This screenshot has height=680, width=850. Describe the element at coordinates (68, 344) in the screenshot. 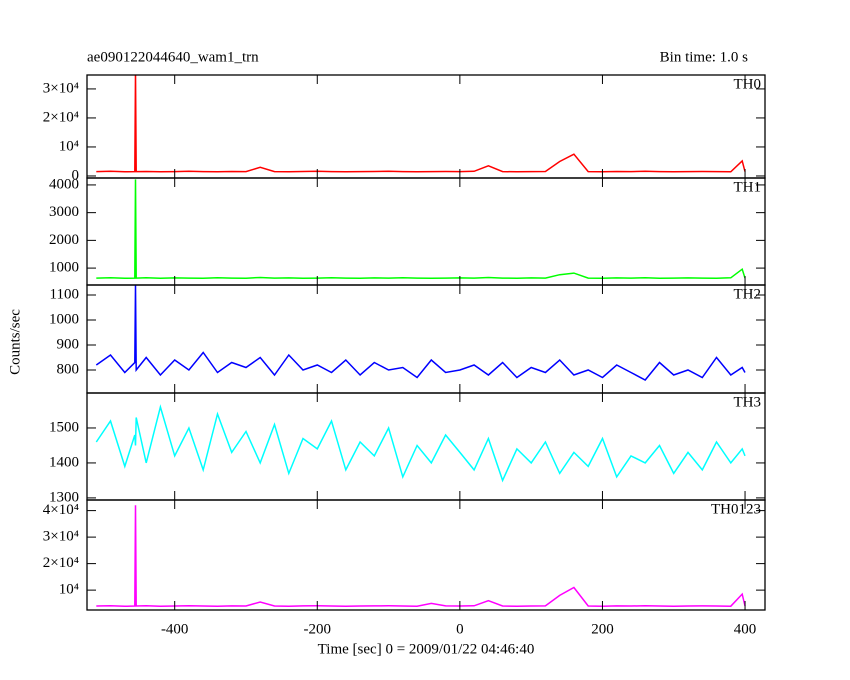

I see `y-tick-label: 900` at that location.